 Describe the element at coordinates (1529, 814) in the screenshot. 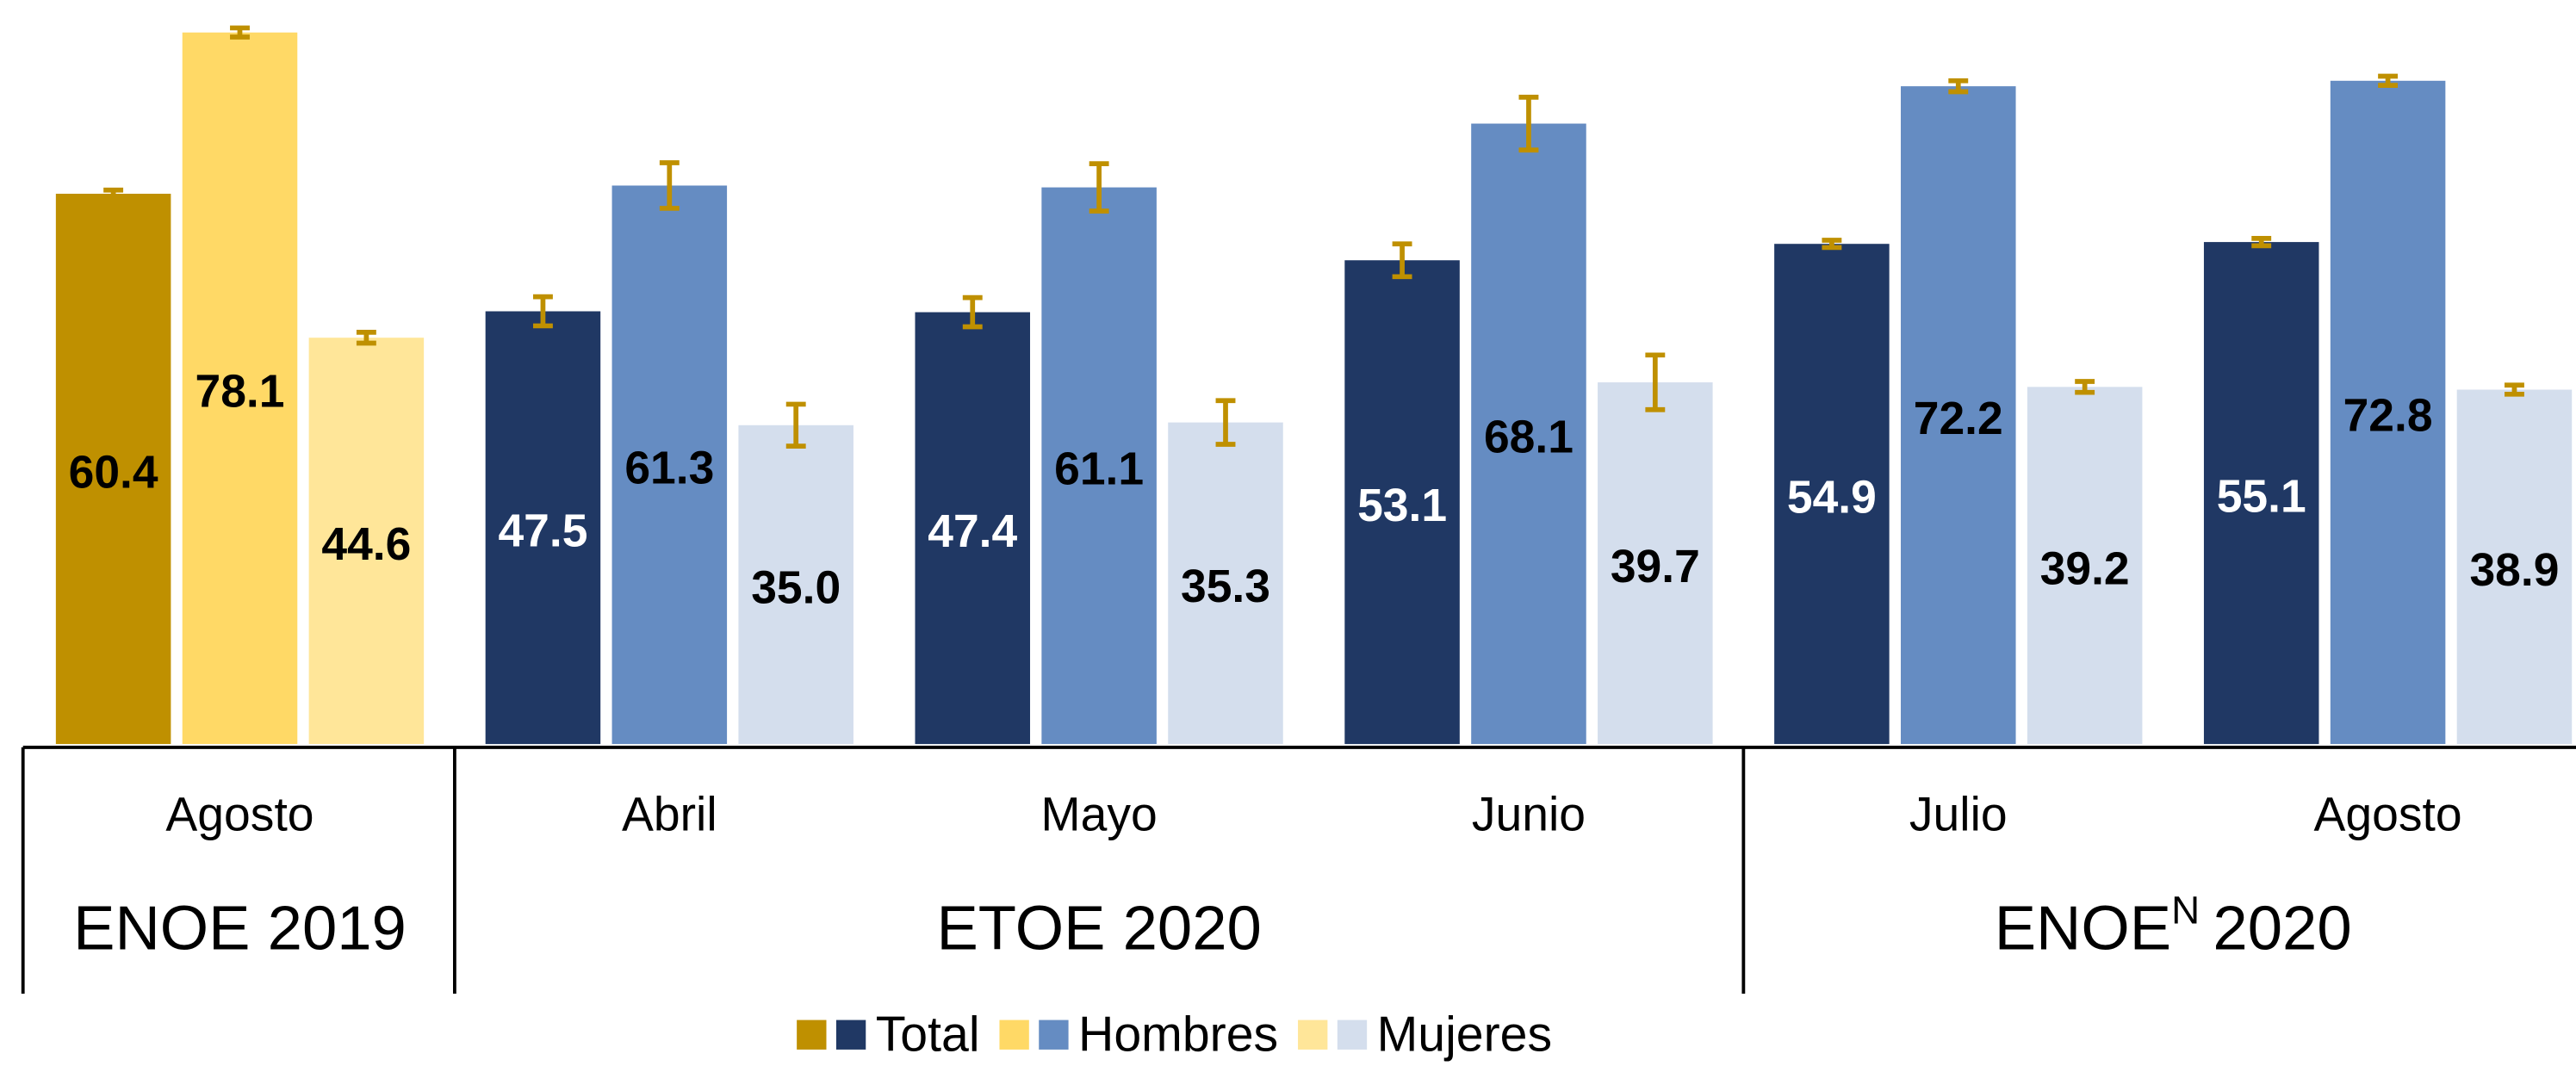

I see `x-tick-label: Junio` at that location.